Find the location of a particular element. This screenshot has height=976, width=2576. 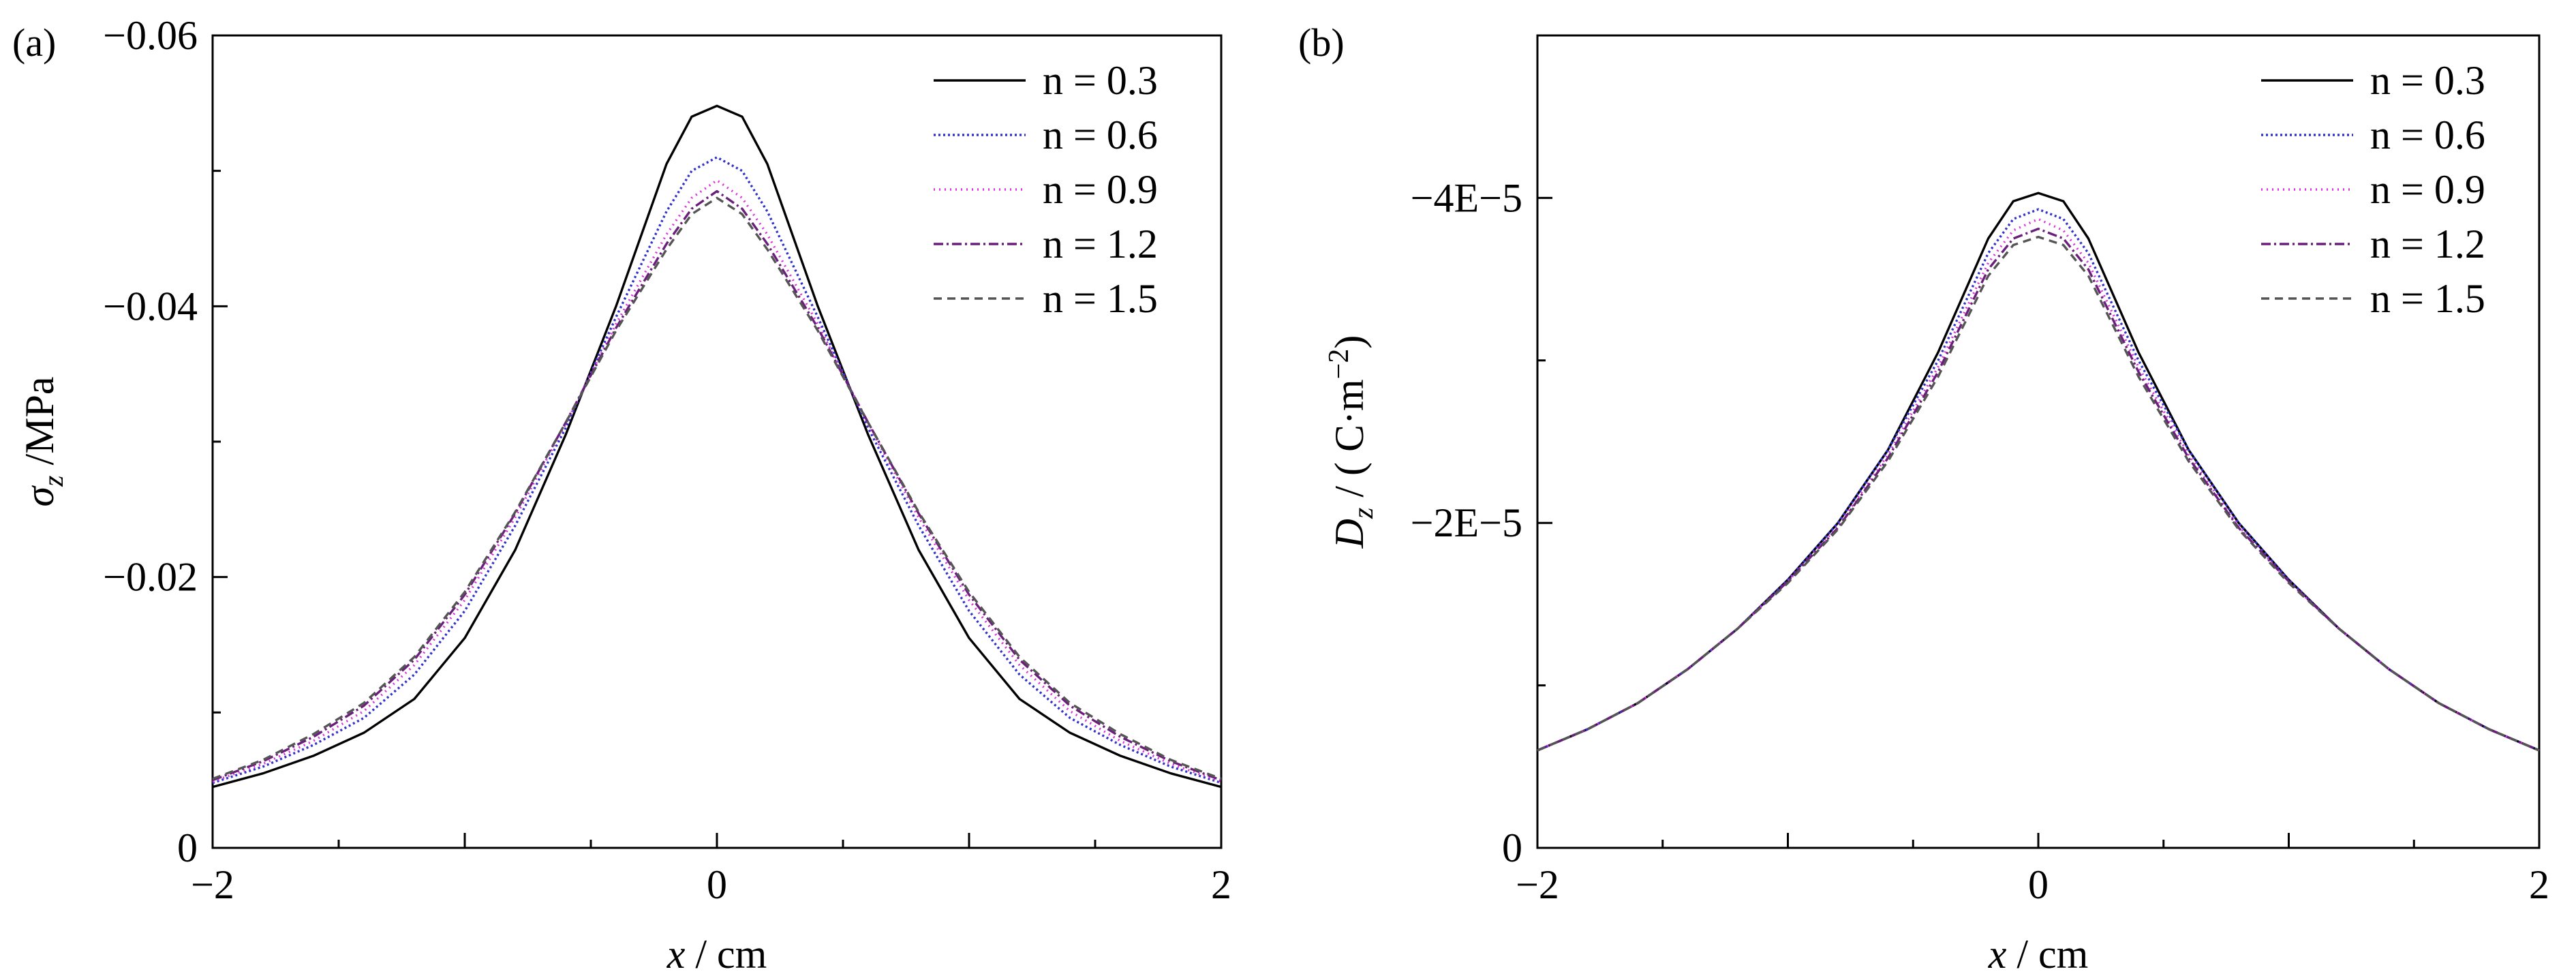

y-axis-var: σ is located at coordinates (39, 495).